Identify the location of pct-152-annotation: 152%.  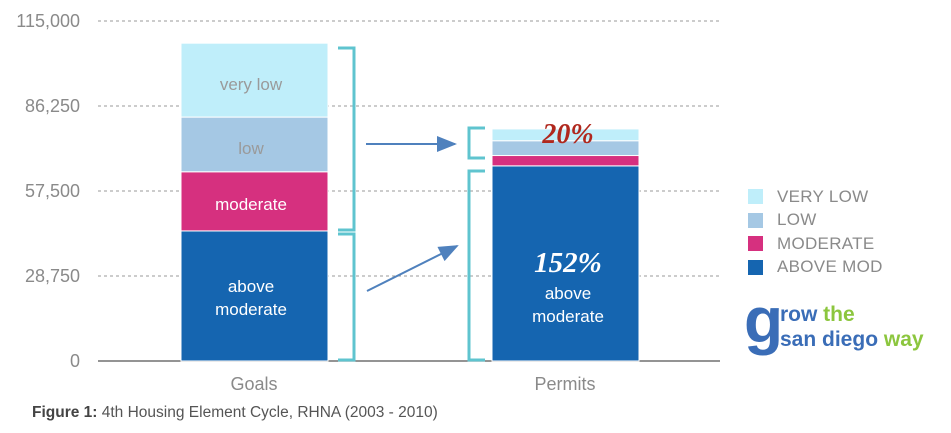
(568, 263).